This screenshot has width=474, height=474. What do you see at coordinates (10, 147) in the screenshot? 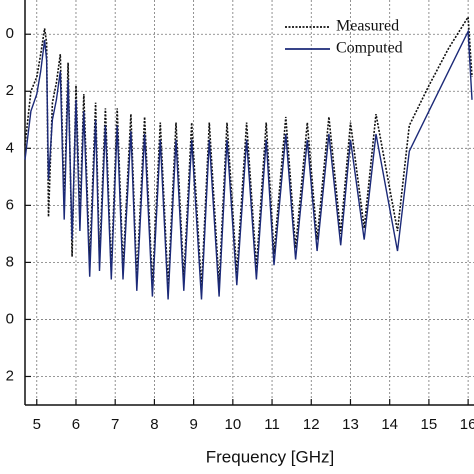
I see `y-tick-label: 4` at bounding box center [10, 147].